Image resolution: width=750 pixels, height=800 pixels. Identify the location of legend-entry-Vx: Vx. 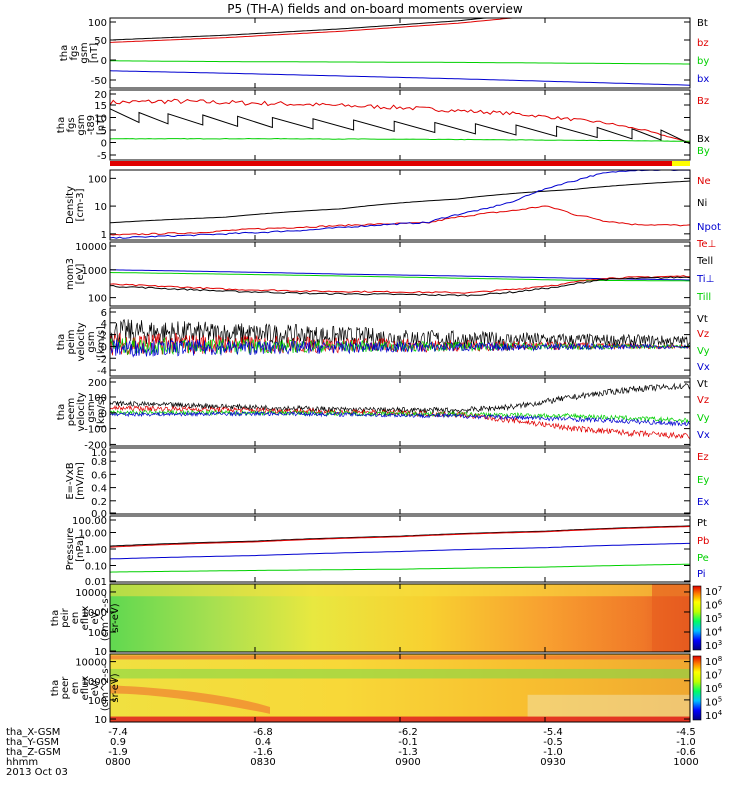
(703, 435).